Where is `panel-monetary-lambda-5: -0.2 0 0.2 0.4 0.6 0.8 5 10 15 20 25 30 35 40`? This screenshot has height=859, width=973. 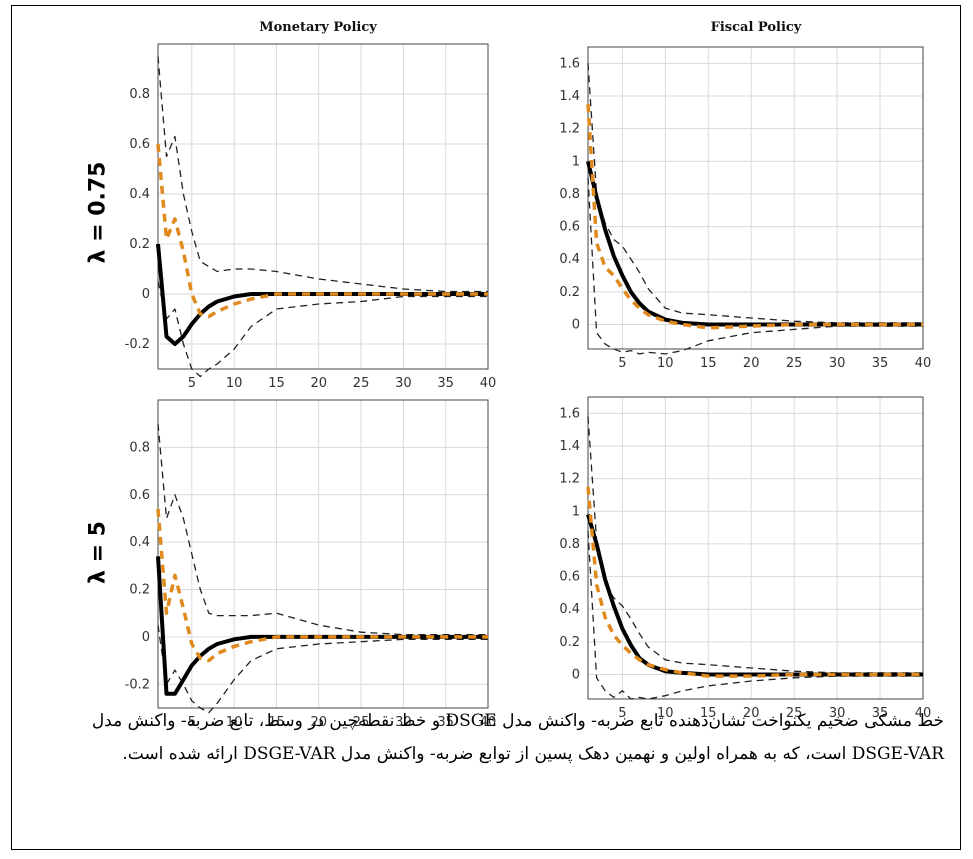 panel-monetary-lambda-5: -0.2 0 0.2 0.4 0.6 0.8 5 10 15 20 25 30 35 40 is located at coordinates (311, 564).